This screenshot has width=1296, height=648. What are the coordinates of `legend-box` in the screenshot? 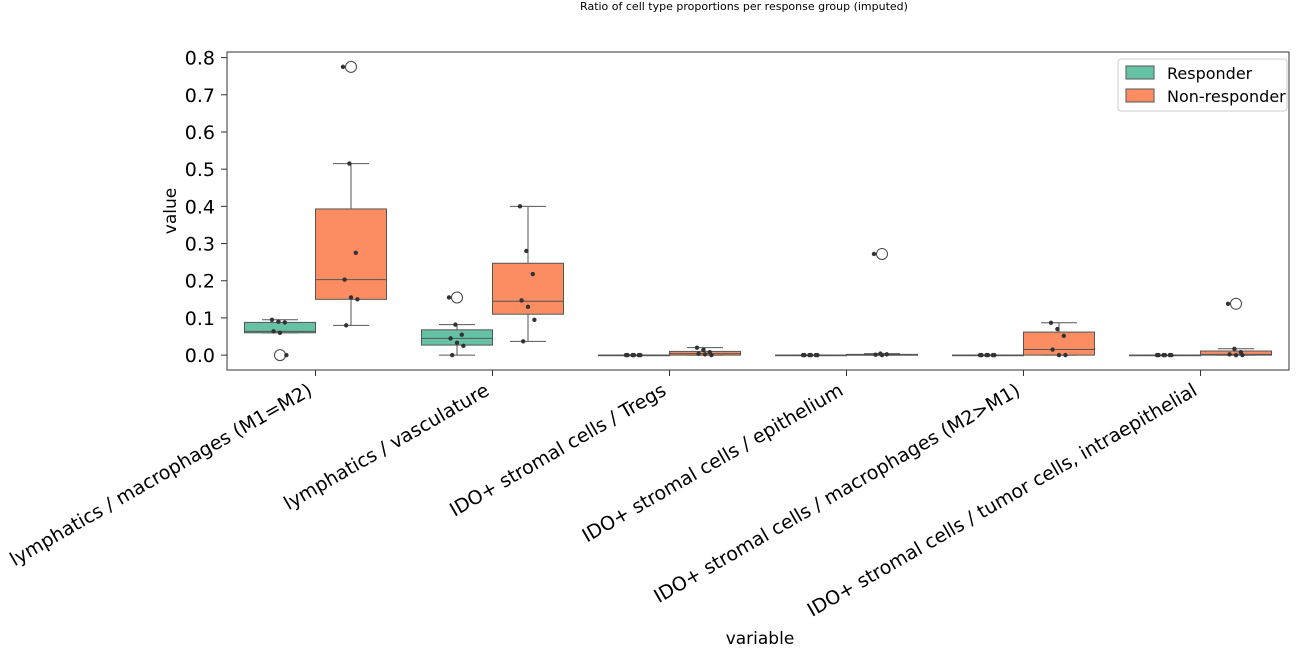 It's located at (1202, 85).